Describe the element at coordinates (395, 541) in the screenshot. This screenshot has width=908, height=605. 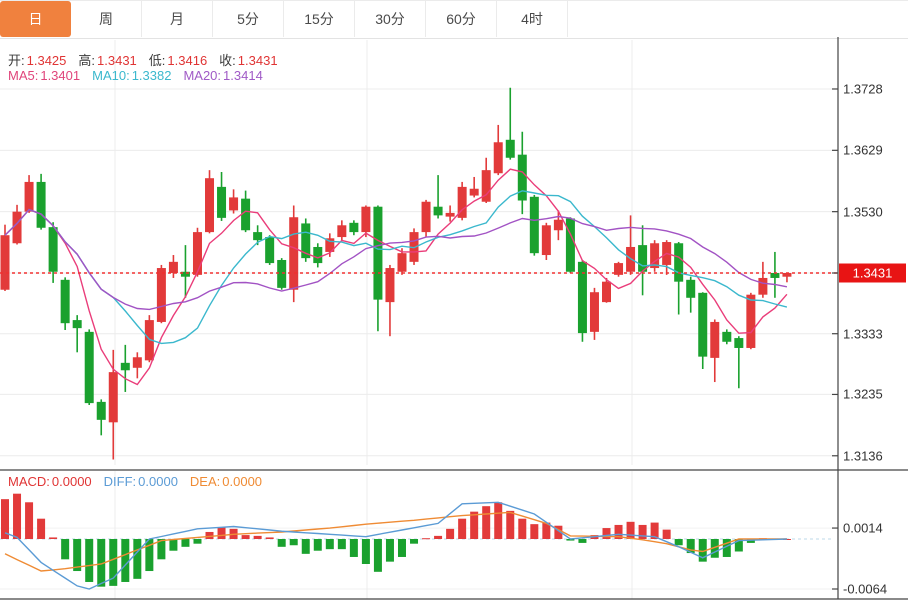
I see `dea-line` at that location.